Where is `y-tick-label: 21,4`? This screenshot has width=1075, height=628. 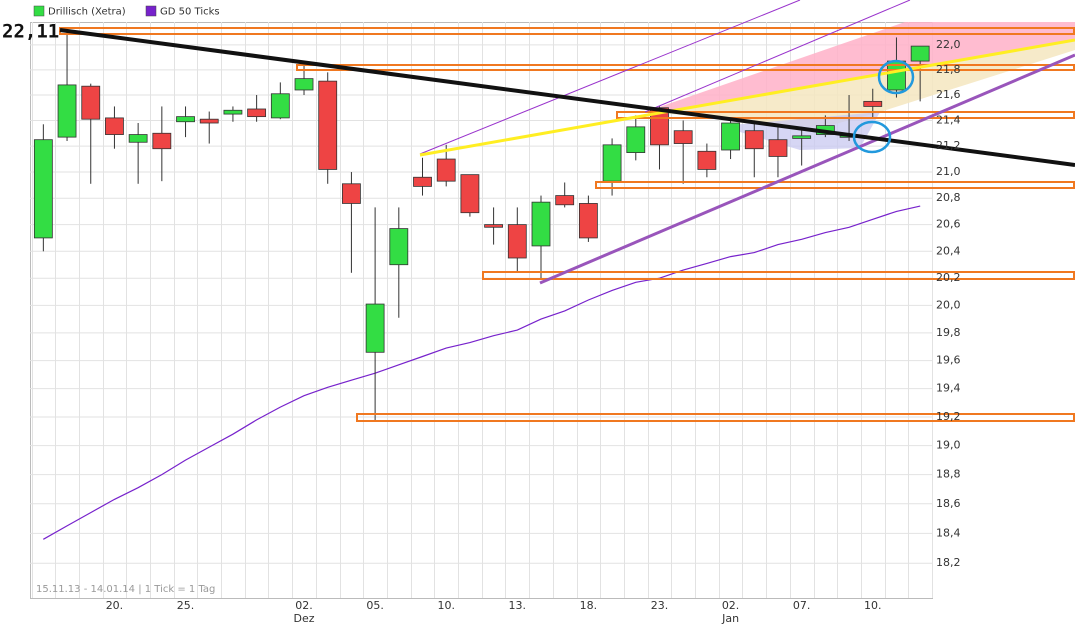
y-tick-label: 21,4 is located at coordinates (948, 119).